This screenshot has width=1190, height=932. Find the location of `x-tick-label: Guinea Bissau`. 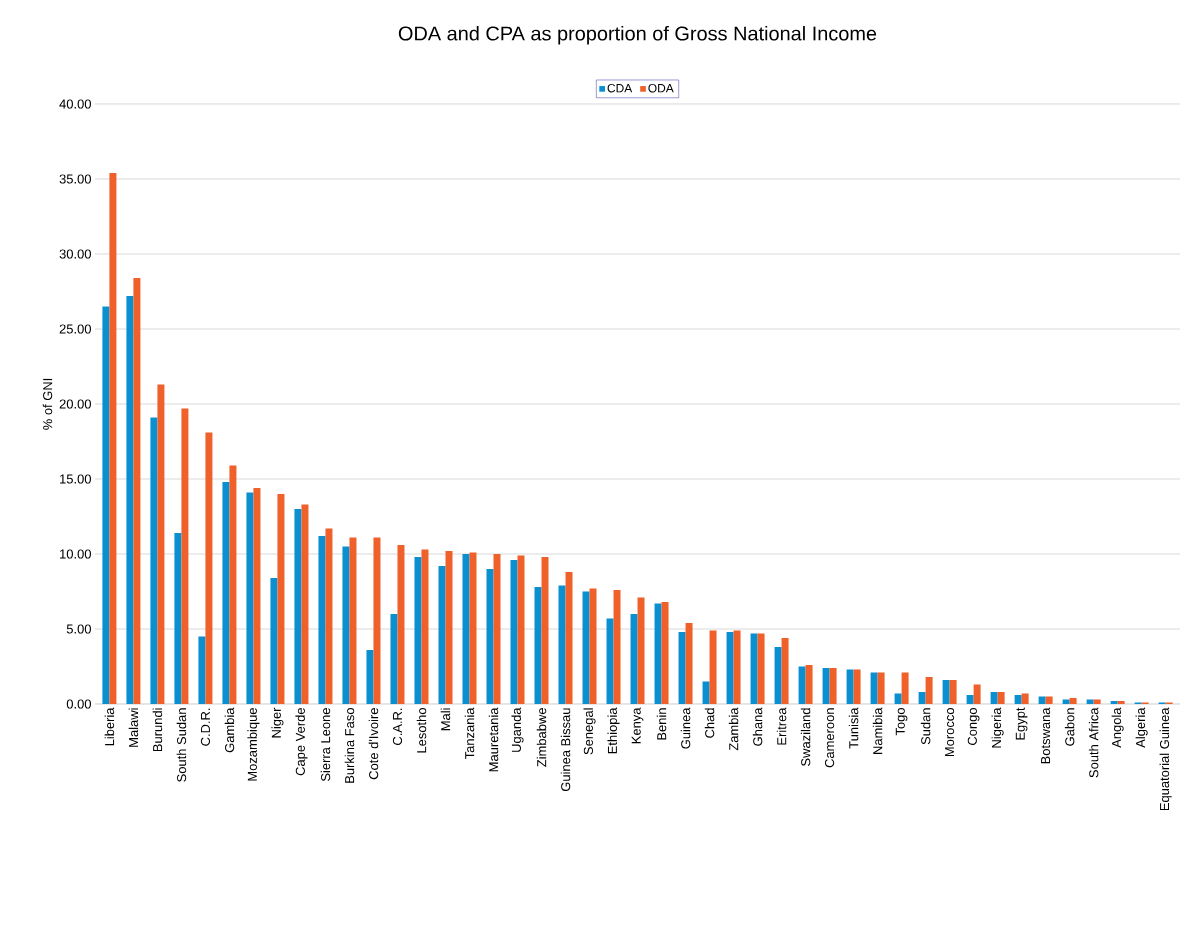

x-tick-label: Guinea Bissau is located at coordinates (565, 750).